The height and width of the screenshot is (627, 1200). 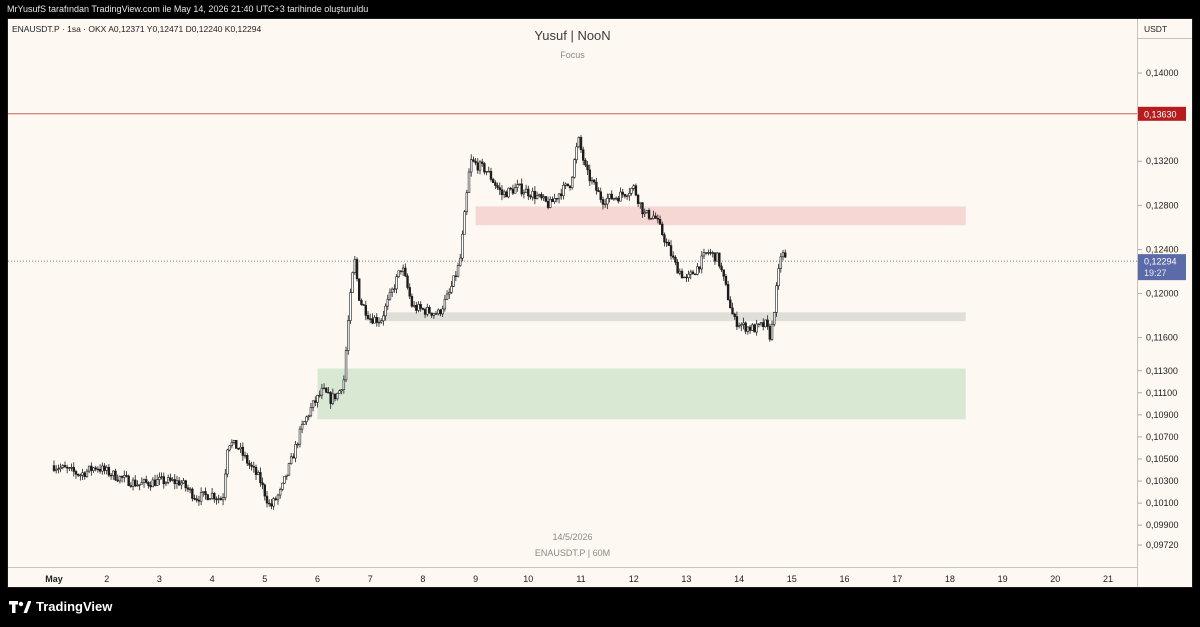 What do you see at coordinates (370, 579) in the screenshot?
I see `time-tick-label: 7` at bounding box center [370, 579].